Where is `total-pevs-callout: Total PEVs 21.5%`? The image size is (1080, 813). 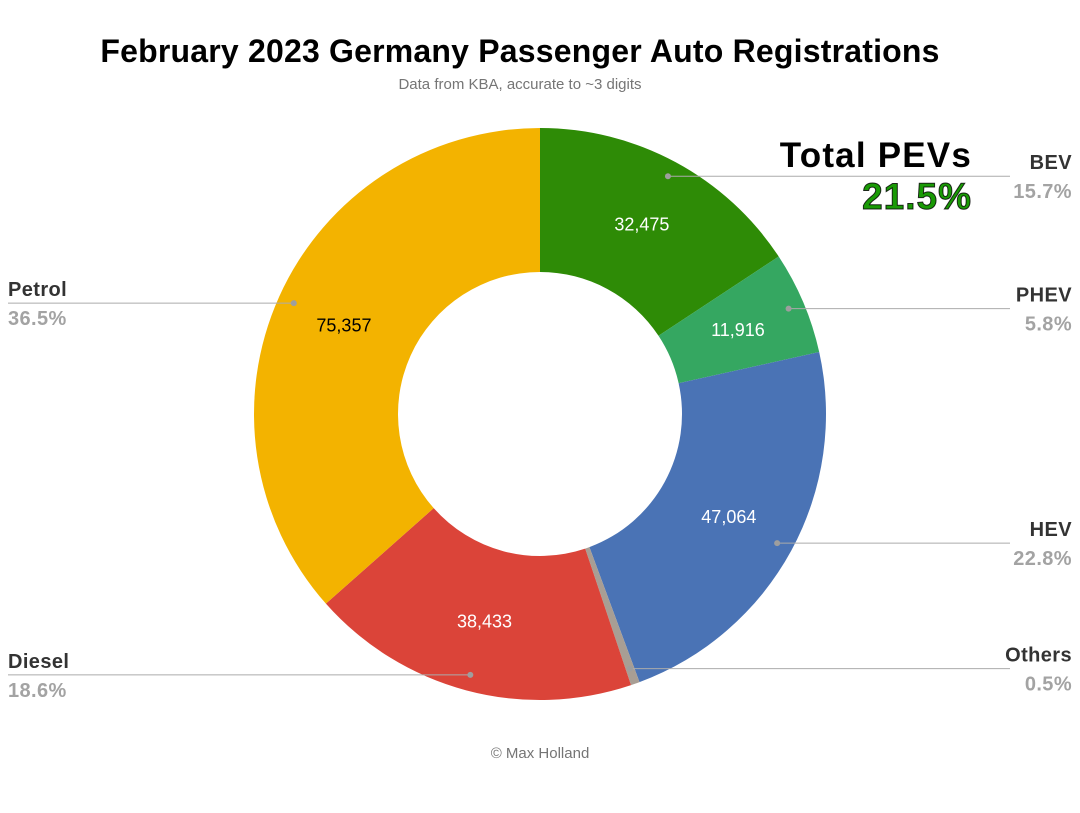
total-pevs-callout: Total PEVs 21.5% is located at coordinates (875, 176).